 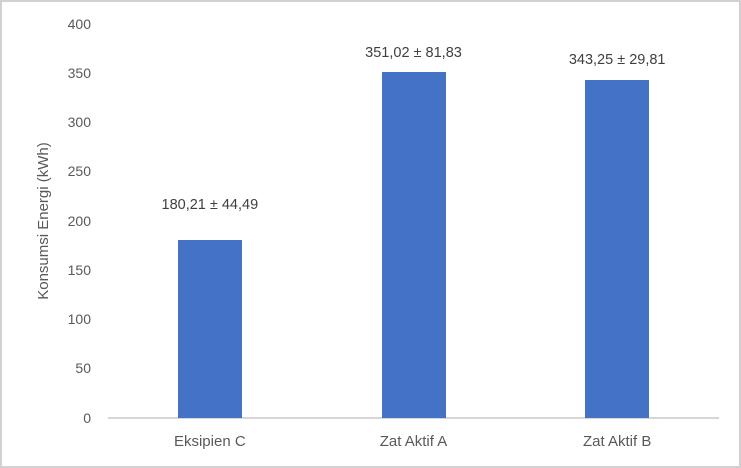 I want to click on y-tick-label: 100, so click(x=79, y=319).